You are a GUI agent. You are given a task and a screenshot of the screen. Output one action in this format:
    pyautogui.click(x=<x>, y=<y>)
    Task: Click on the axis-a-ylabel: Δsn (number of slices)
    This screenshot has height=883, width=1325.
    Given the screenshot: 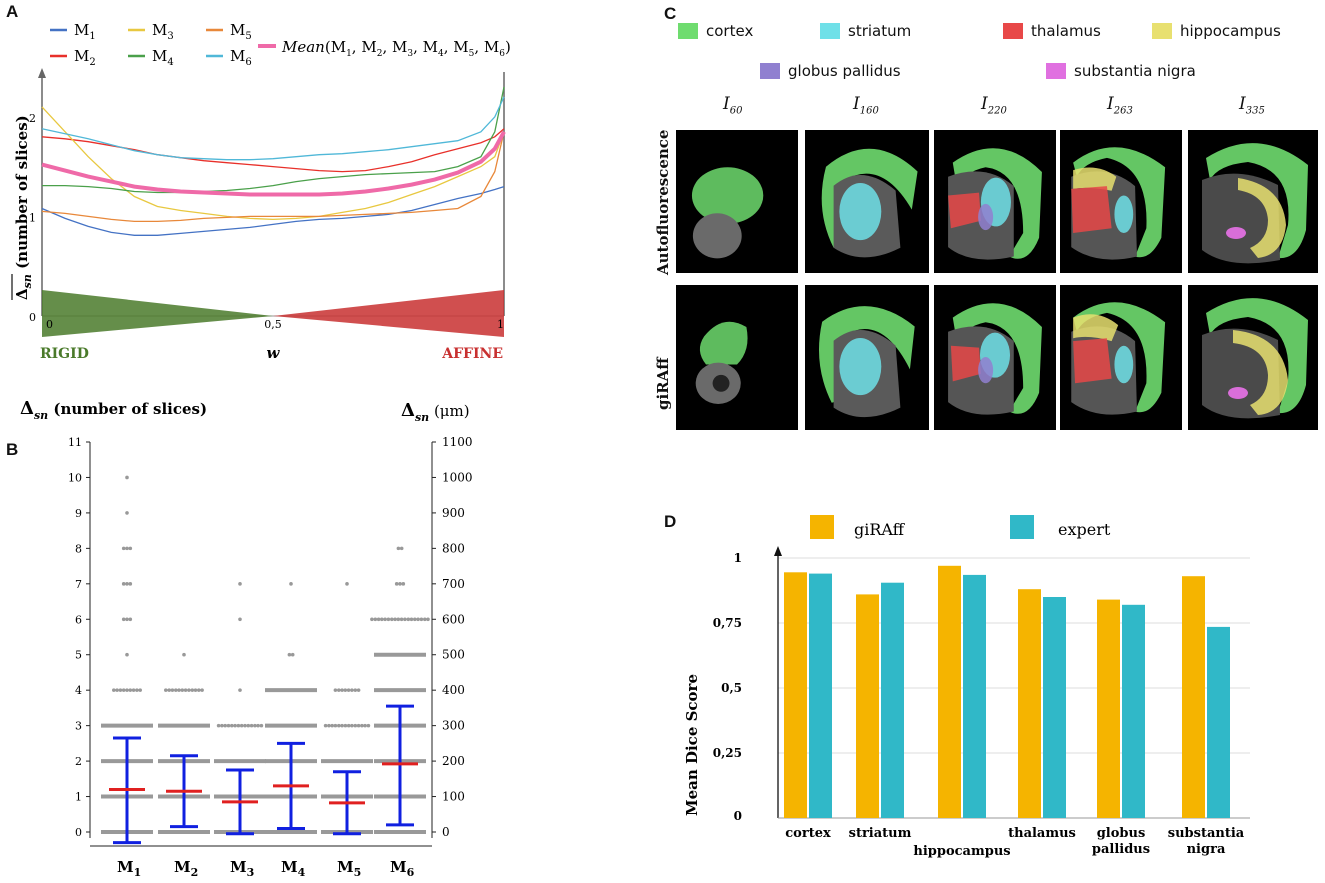 What is the action you would take?
    pyautogui.click(x=22, y=207)
    